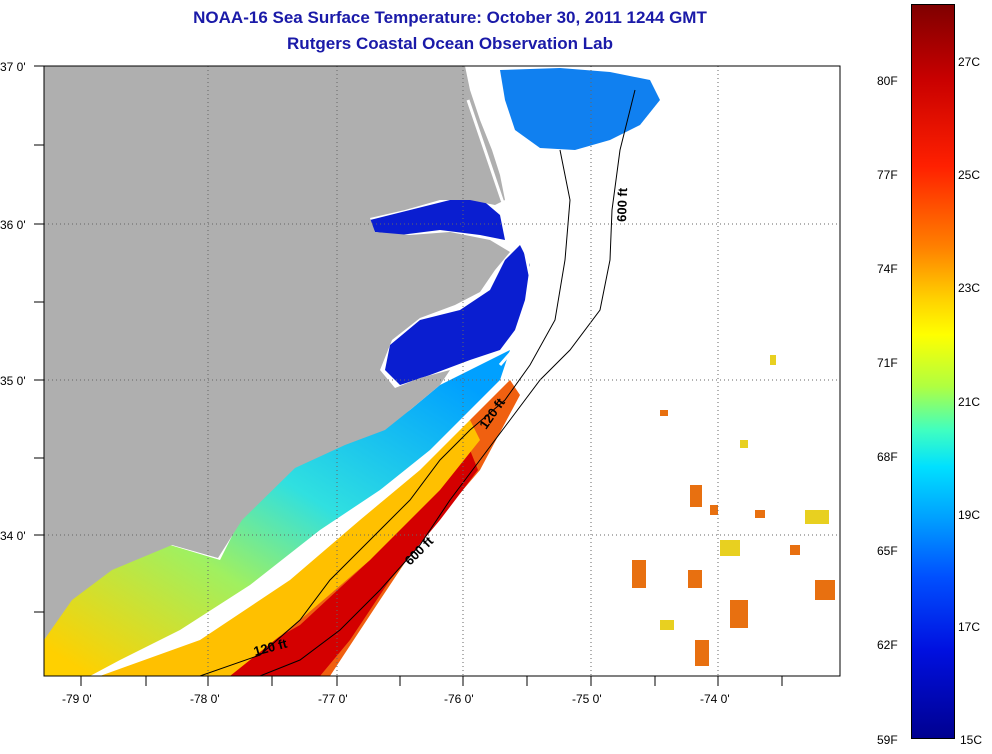 The width and height of the screenshot is (992, 754). Describe the element at coordinates (887, 175) in the screenshot. I see `colorbar-f-77: 77F` at that location.